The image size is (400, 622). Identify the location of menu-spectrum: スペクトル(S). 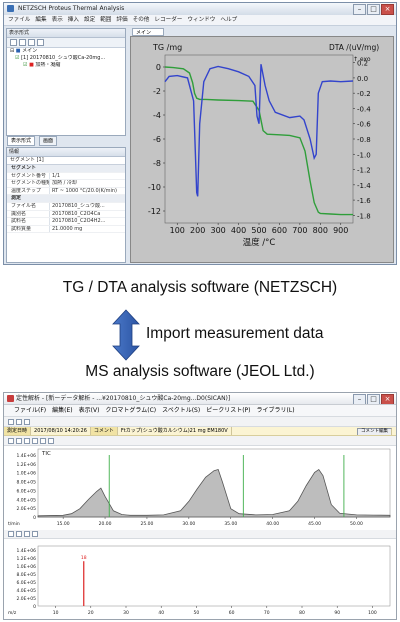
(181, 410).